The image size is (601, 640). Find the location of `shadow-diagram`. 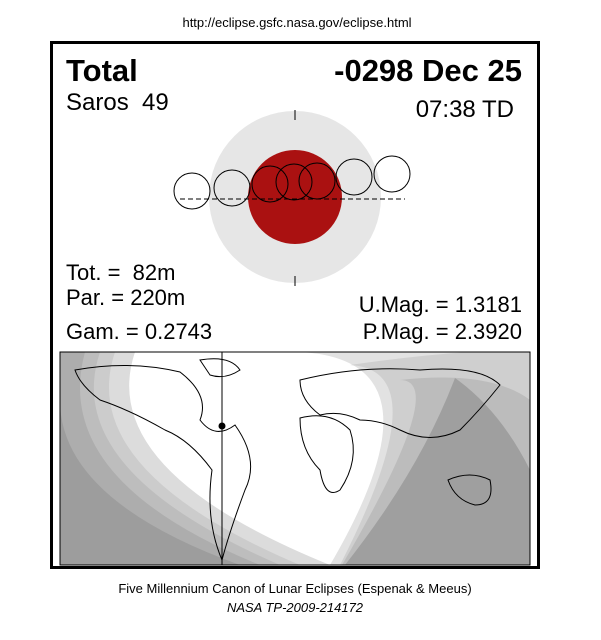

shadow-diagram is located at coordinates (292, 198).